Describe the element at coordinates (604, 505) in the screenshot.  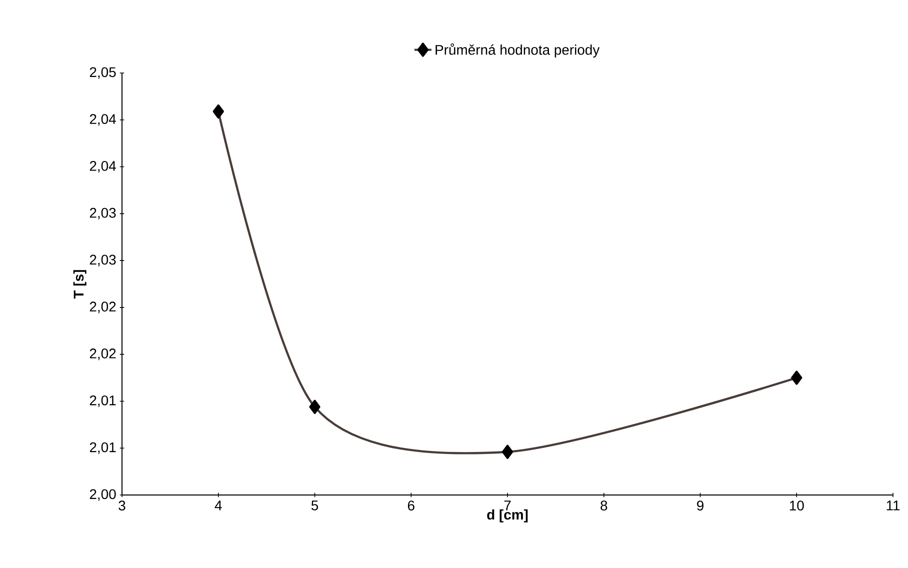
I see `x-tick-label: 8` at that location.